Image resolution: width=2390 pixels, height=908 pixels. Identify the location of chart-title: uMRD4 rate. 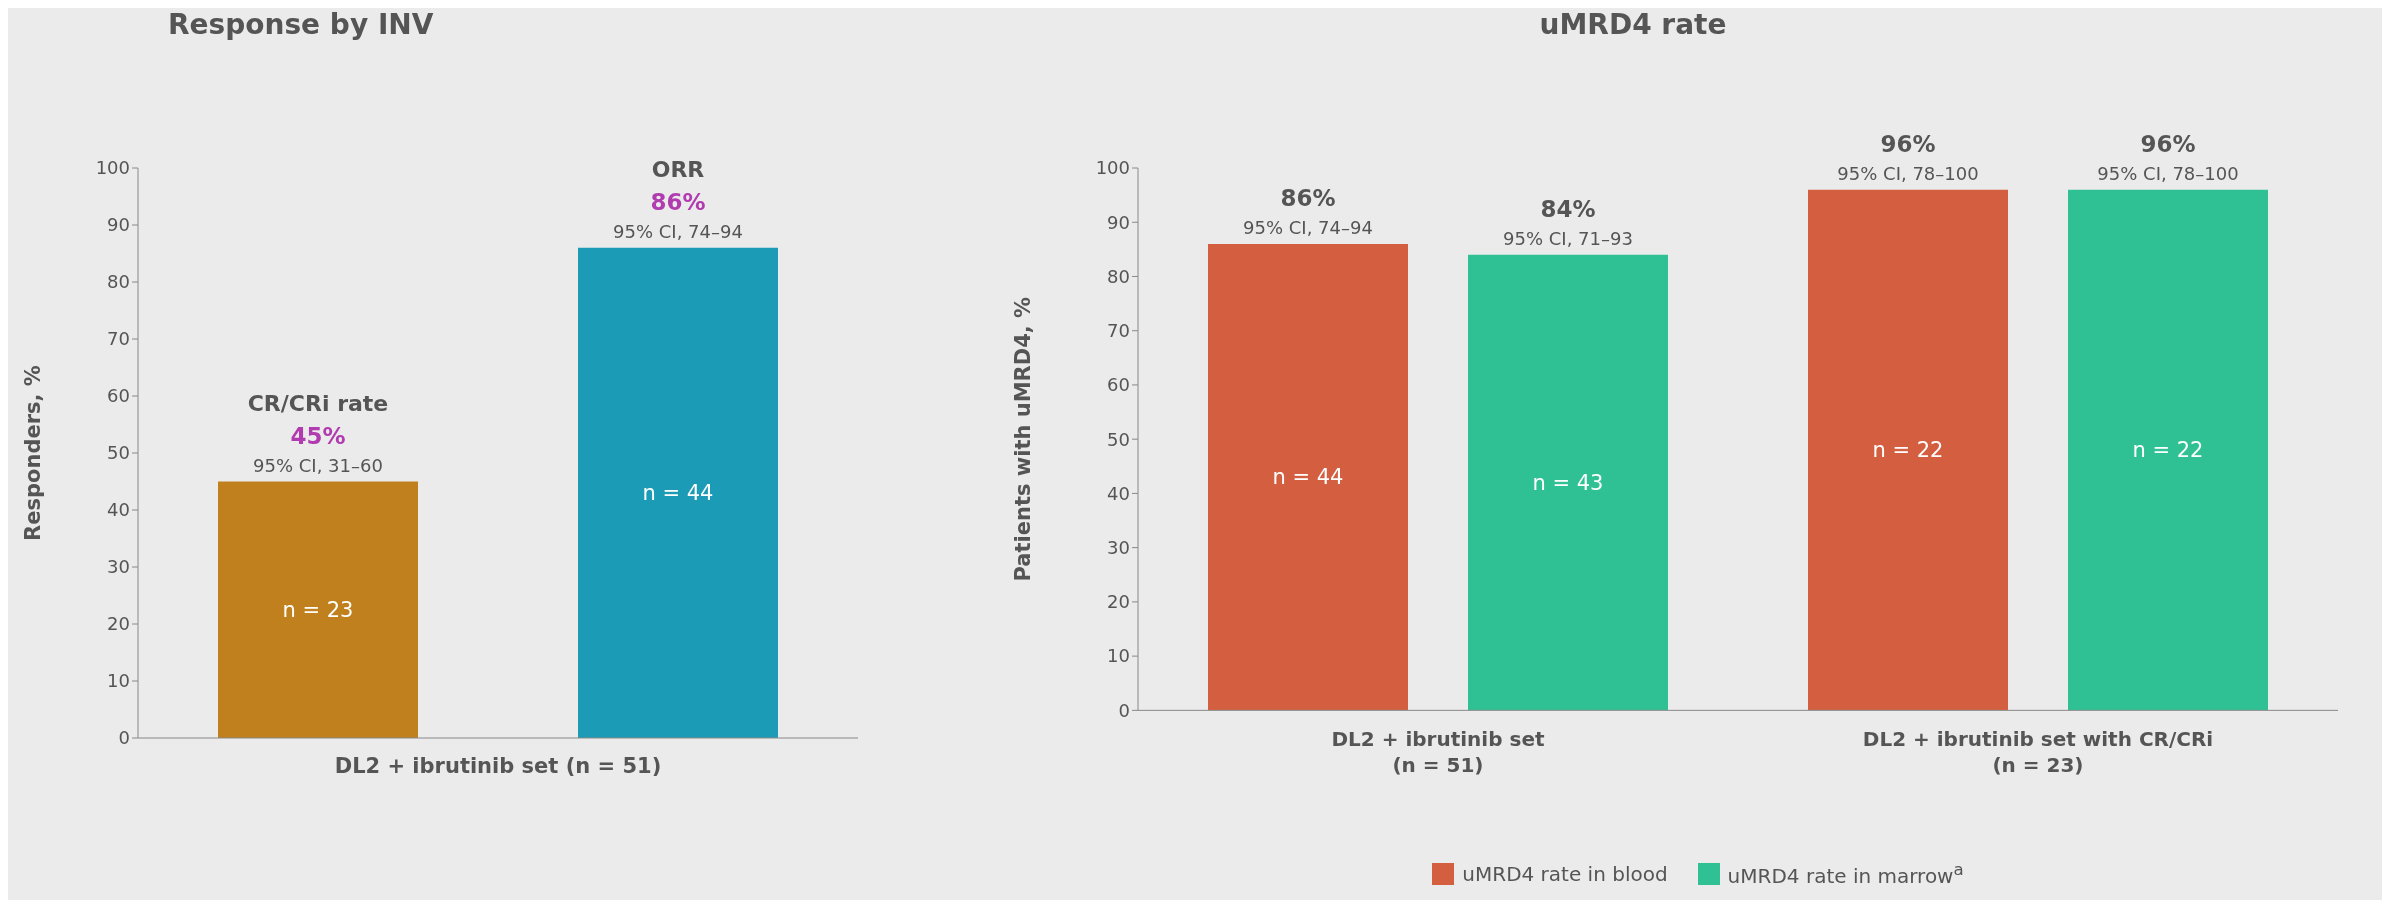
(1633, 25).